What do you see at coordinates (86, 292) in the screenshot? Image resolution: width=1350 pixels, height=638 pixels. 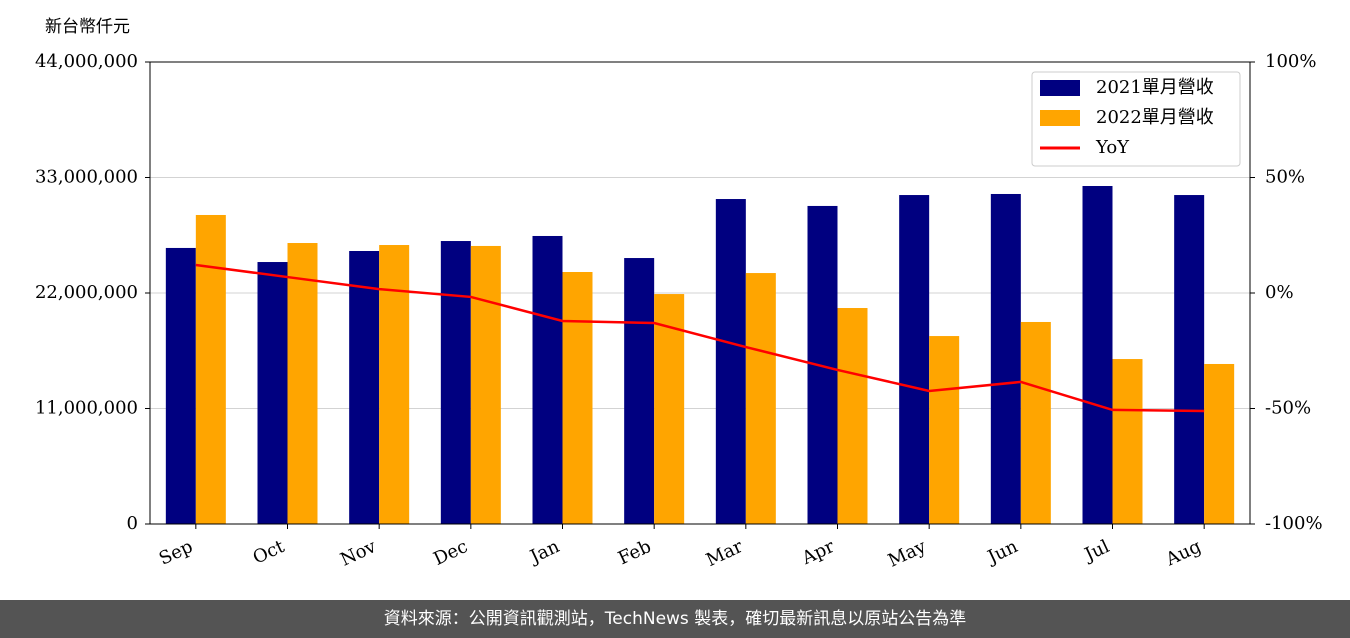 I see `y-tick-label: 22,000,000` at bounding box center [86, 292].